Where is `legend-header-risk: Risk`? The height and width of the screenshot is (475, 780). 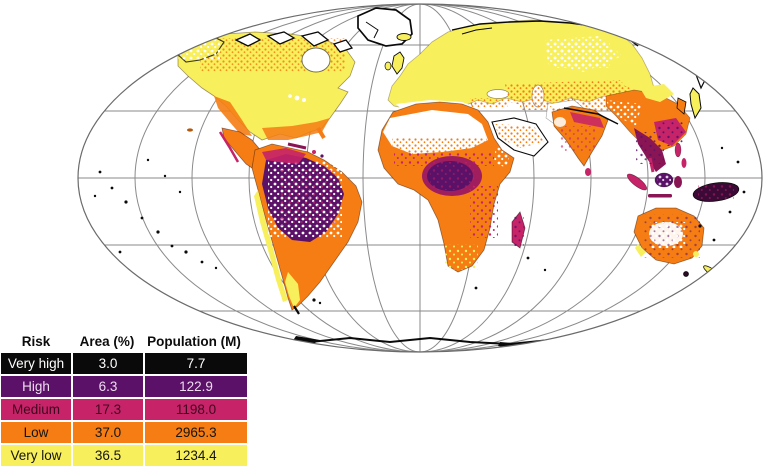 legend-header-risk: Risk is located at coordinates (36, 341).